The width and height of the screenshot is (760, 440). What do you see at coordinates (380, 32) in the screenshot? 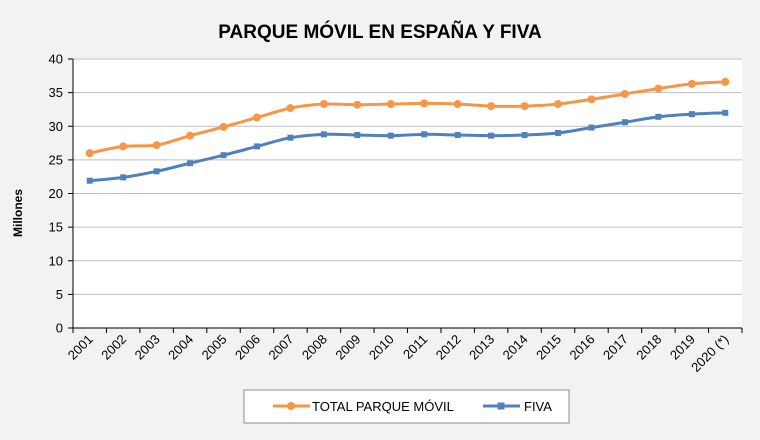
I see `chart-title: PARQUE MÓVIL EN ESPAÑA Y FIVA` at bounding box center [380, 32].